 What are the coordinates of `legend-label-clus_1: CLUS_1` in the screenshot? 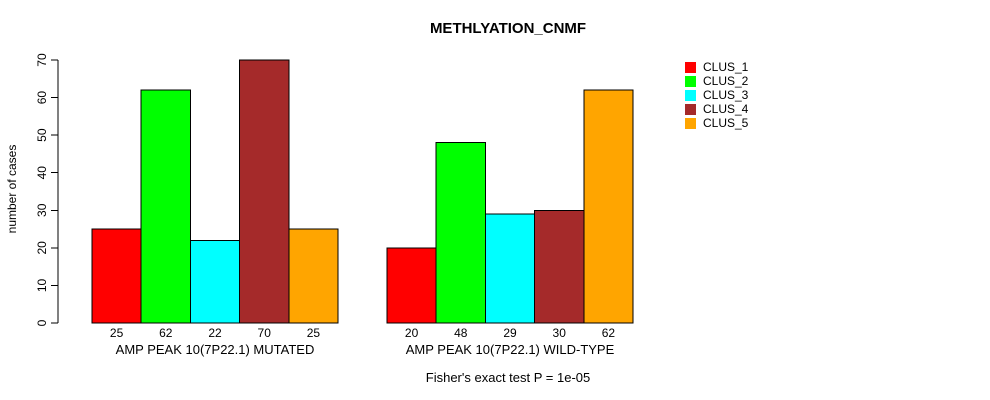 It's located at (726, 67).